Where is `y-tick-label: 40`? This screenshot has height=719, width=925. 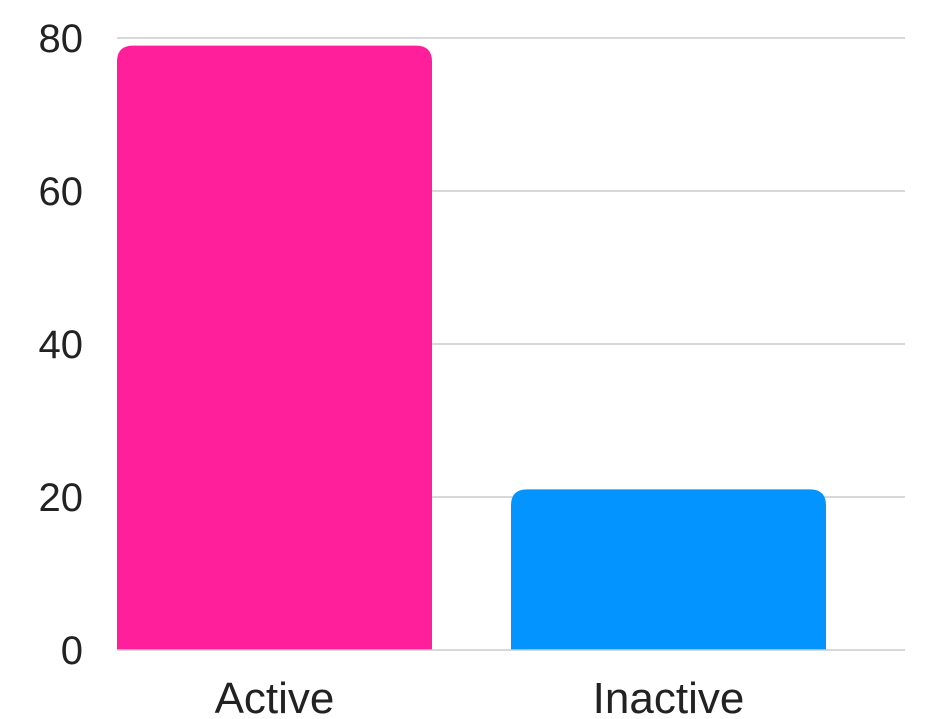
y-tick-label: 40 is located at coordinates (61, 345).